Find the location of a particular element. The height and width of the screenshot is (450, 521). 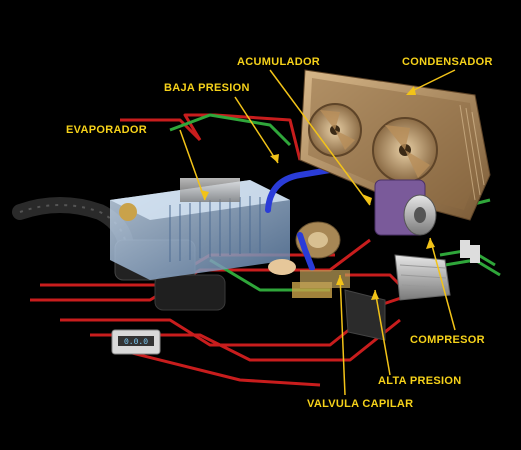

label-condensador: CONDENSADOR is located at coordinates (447, 62).